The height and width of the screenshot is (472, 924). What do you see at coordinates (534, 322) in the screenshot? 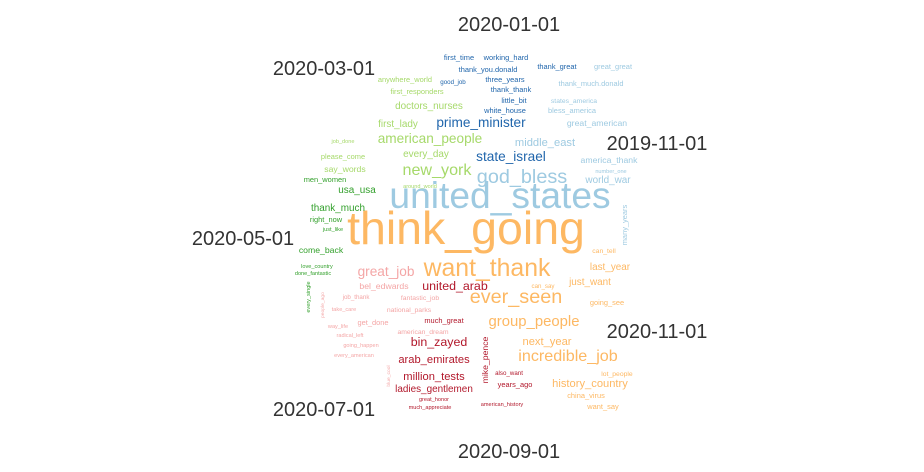
I see `word-group-people: group_people` at bounding box center [534, 322].